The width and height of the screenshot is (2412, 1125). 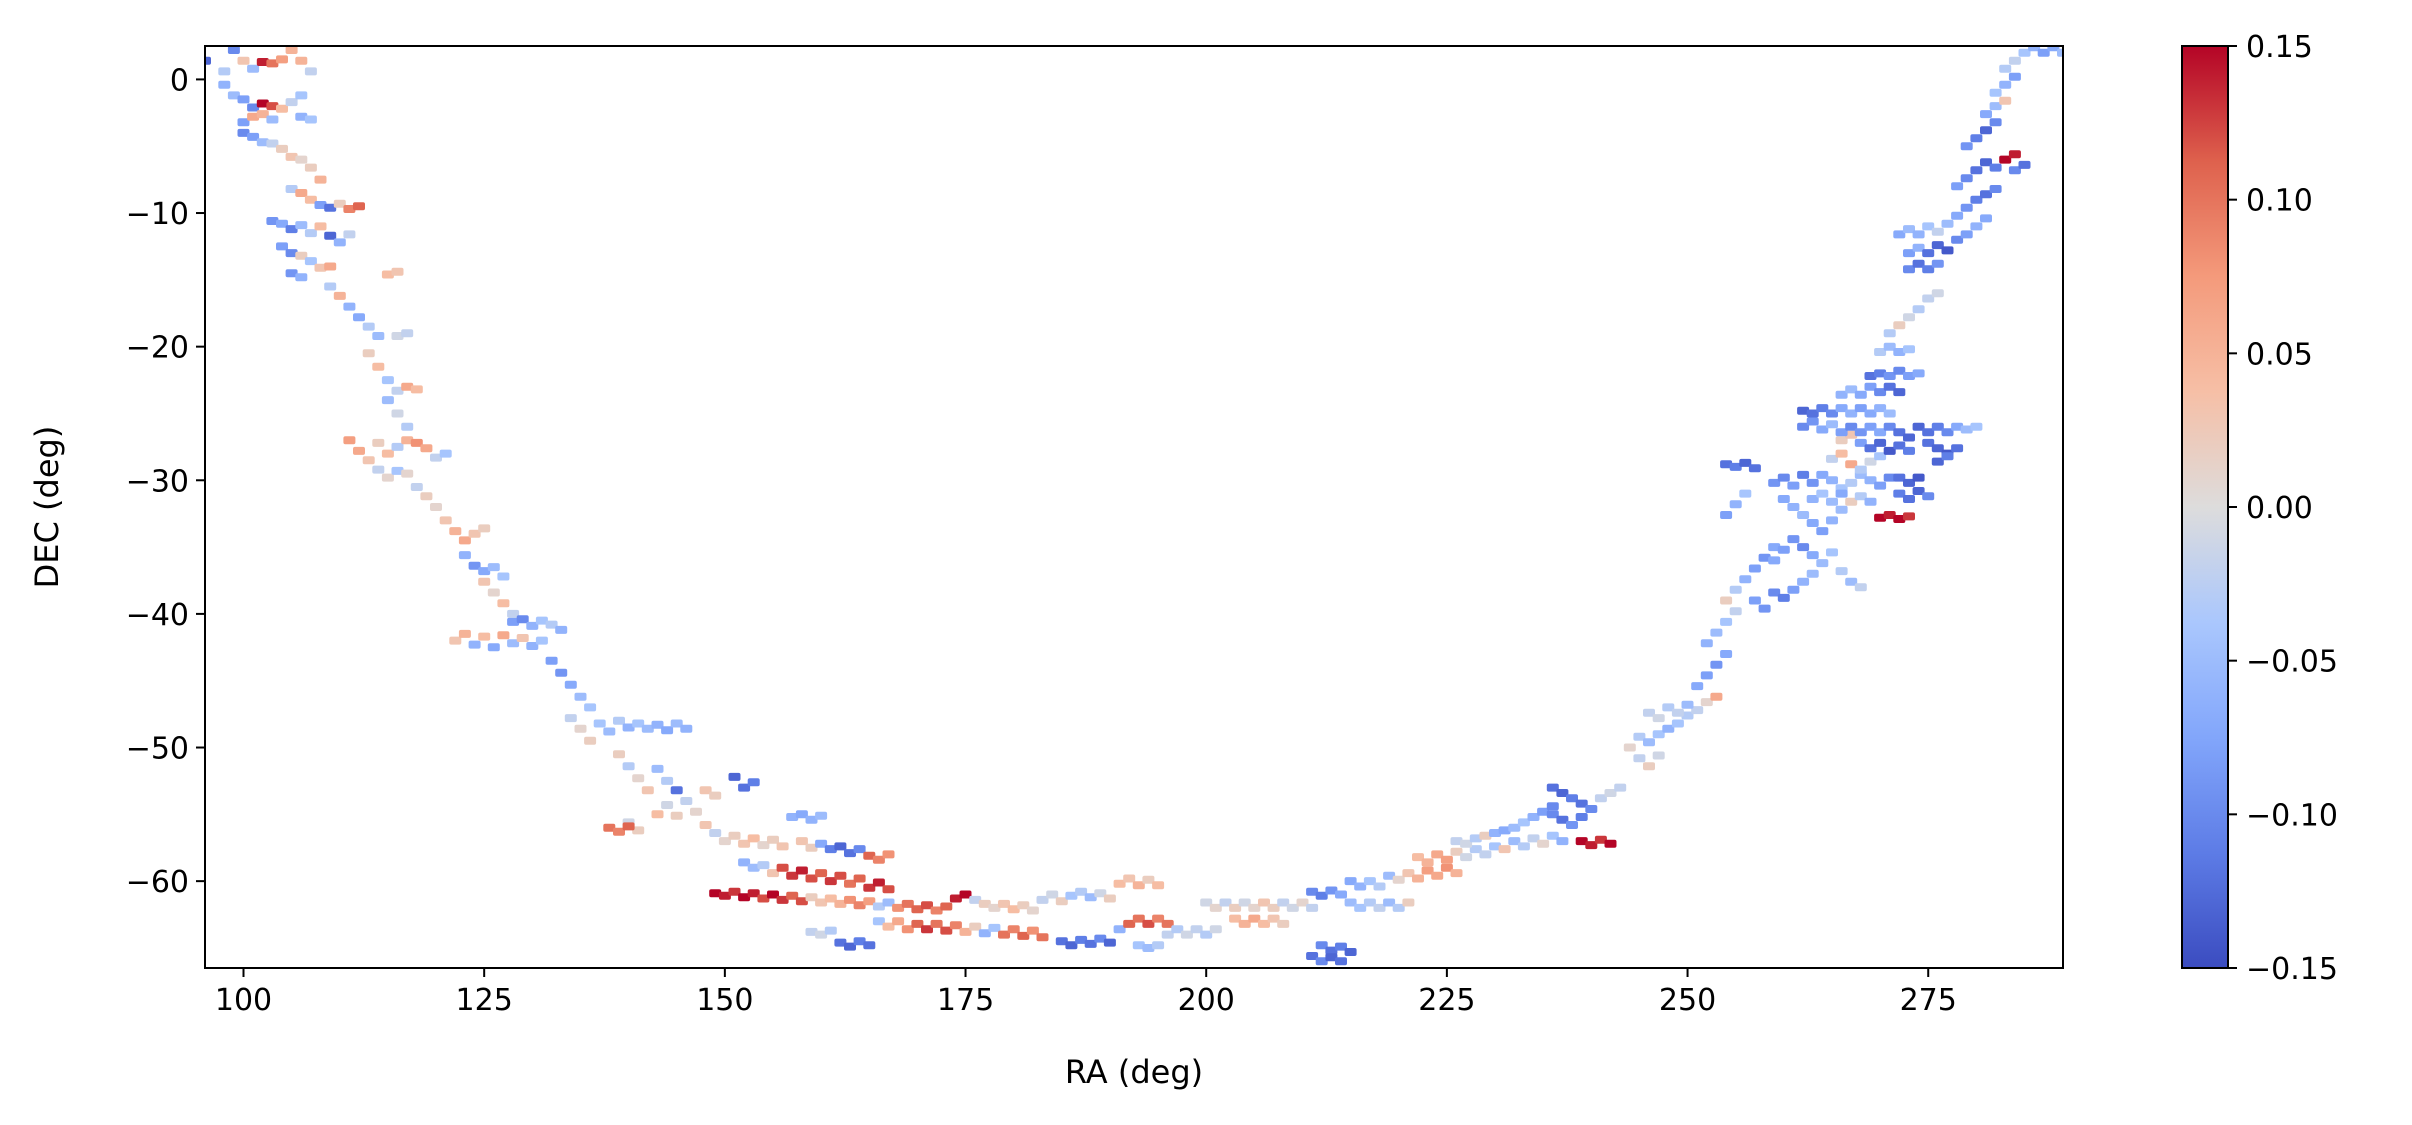 What do you see at coordinates (1206, 1000) in the screenshot?
I see `x-tick-label: 200` at bounding box center [1206, 1000].